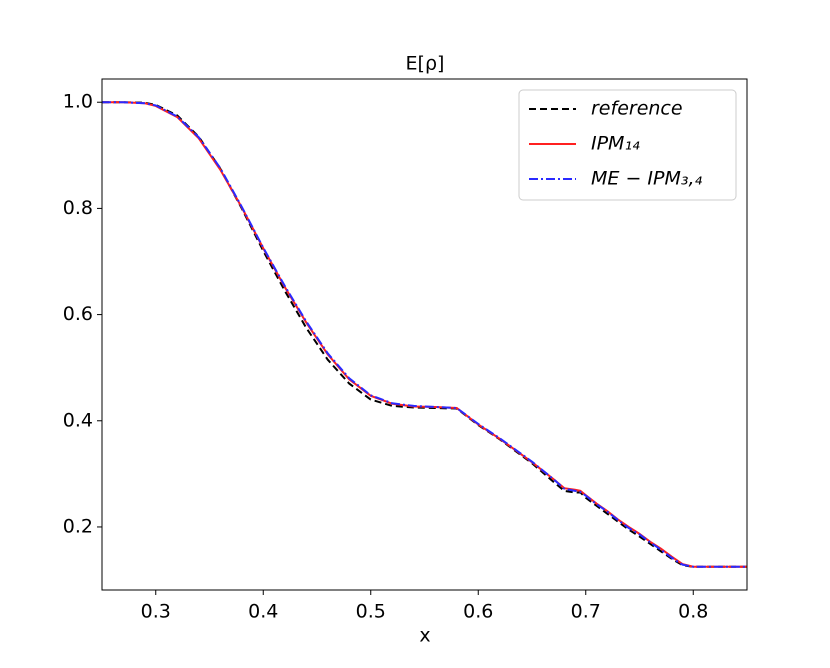  What do you see at coordinates (78, 314) in the screenshot?
I see `y-tick-label: 0.6` at bounding box center [78, 314].